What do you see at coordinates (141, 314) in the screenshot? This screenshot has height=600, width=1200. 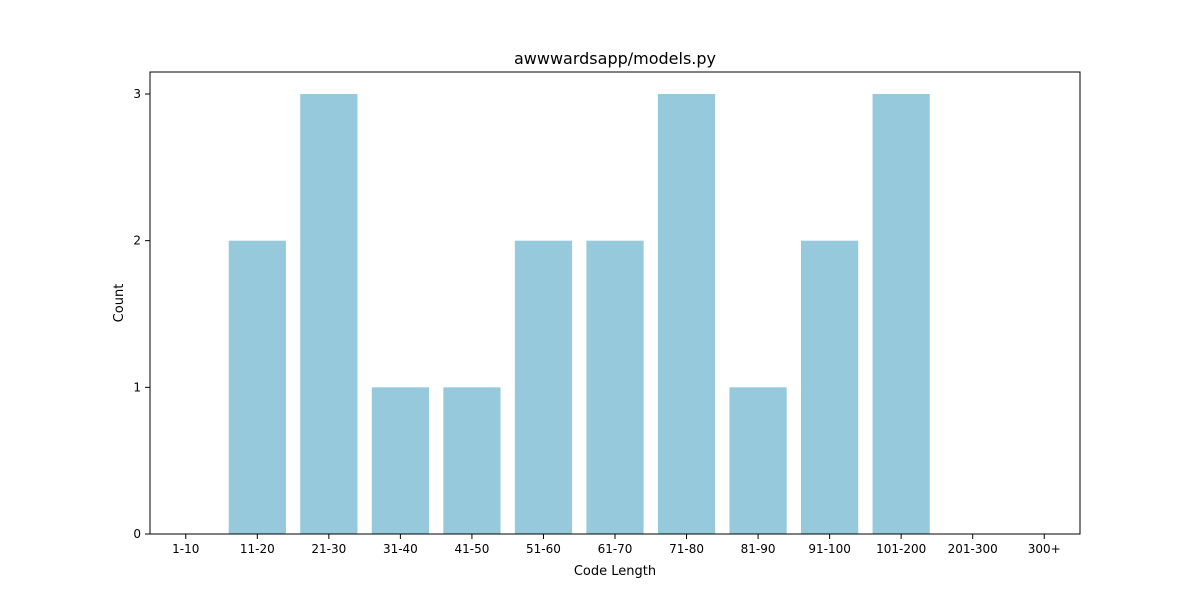 I see `y-axis-ticks: 0 1 2 3` at bounding box center [141, 314].